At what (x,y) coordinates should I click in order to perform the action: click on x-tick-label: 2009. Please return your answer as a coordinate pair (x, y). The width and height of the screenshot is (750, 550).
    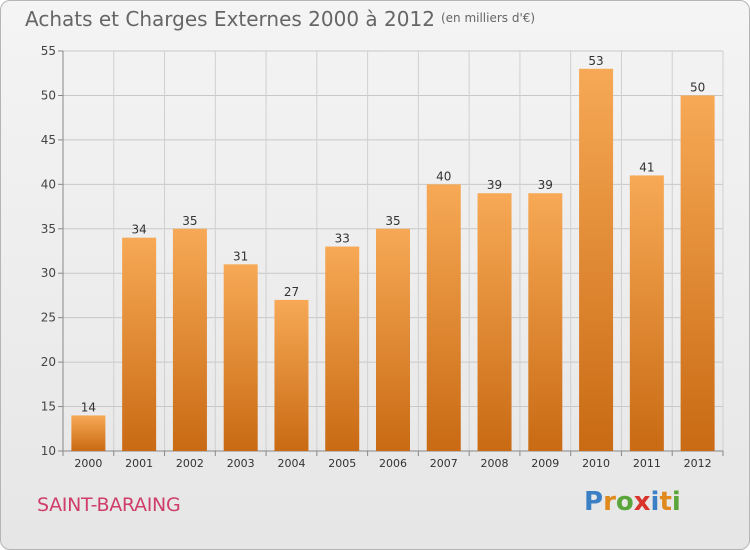
    Looking at the image, I should click on (545, 463).